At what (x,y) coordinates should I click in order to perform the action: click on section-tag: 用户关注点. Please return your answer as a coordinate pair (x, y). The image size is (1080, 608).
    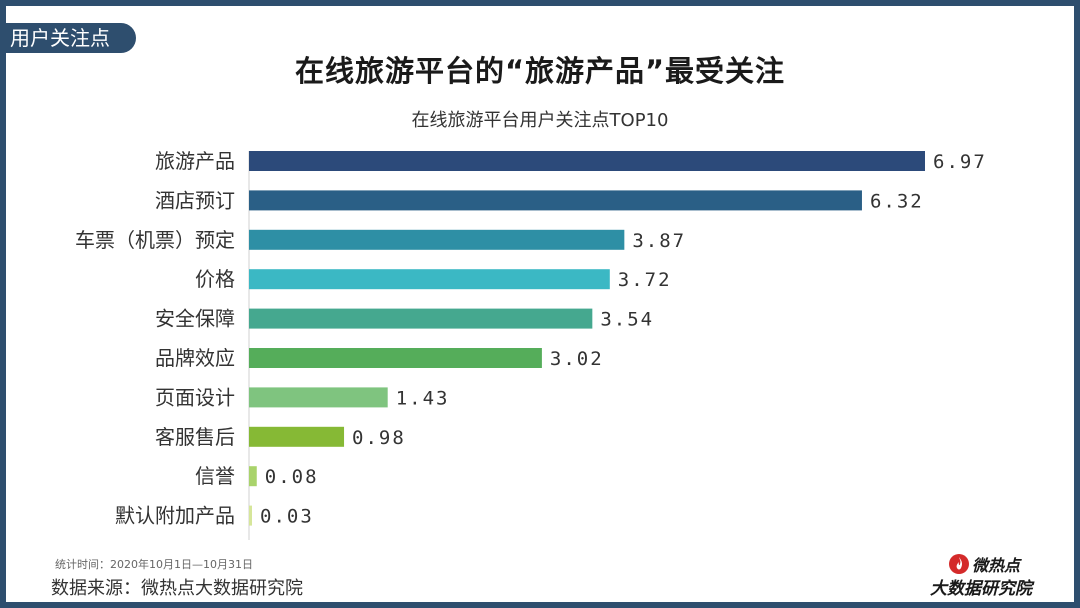
    Looking at the image, I should click on (71, 38).